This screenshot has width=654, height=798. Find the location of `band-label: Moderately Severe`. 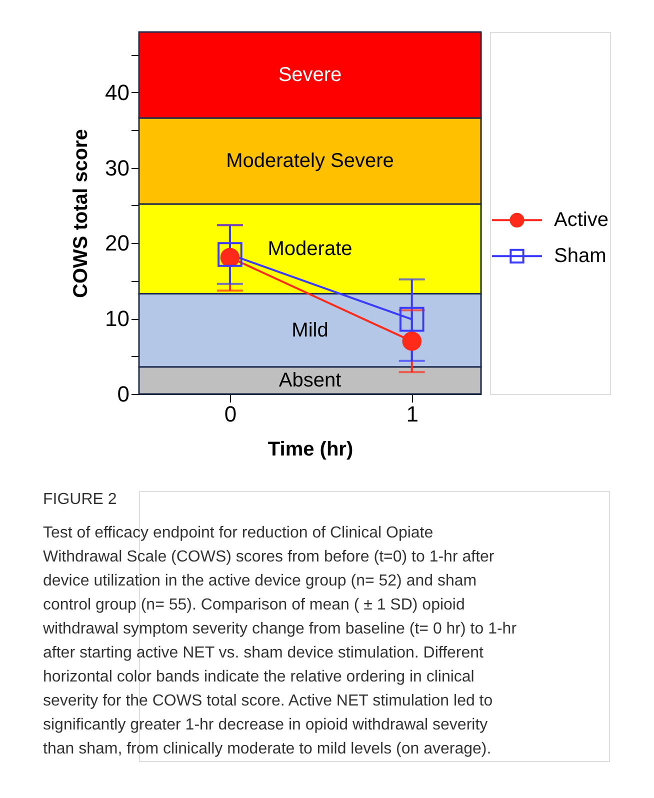

band-label: Moderately Severe is located at coordinates (310, 161).